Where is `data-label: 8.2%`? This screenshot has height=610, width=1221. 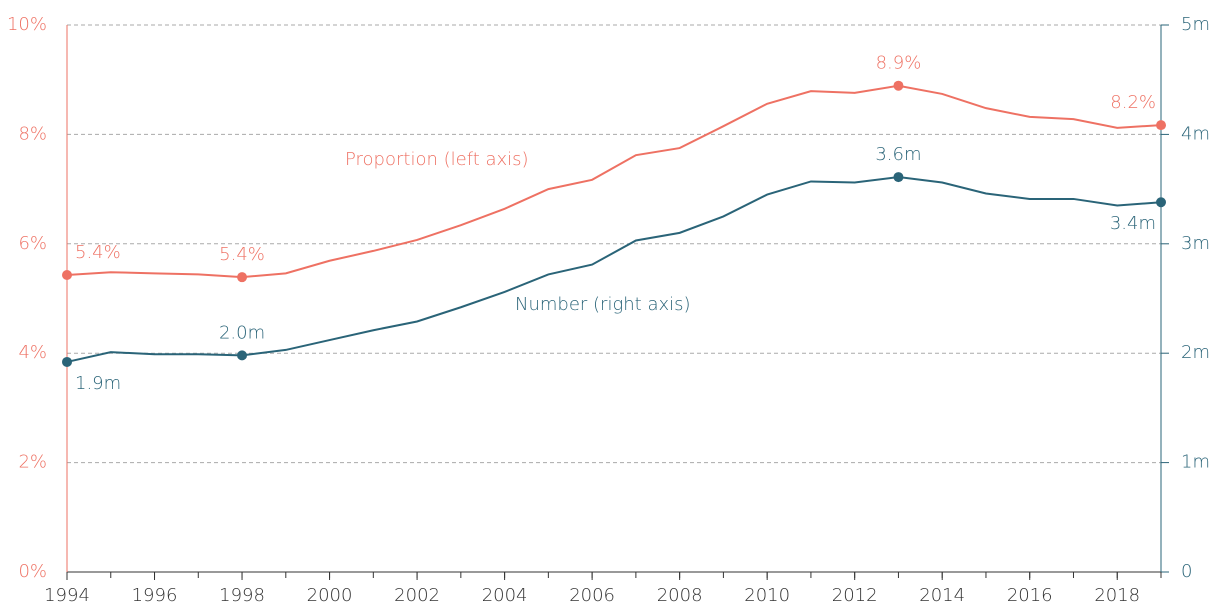 data-label: 8.2% is located at coordinates (1133, 102).